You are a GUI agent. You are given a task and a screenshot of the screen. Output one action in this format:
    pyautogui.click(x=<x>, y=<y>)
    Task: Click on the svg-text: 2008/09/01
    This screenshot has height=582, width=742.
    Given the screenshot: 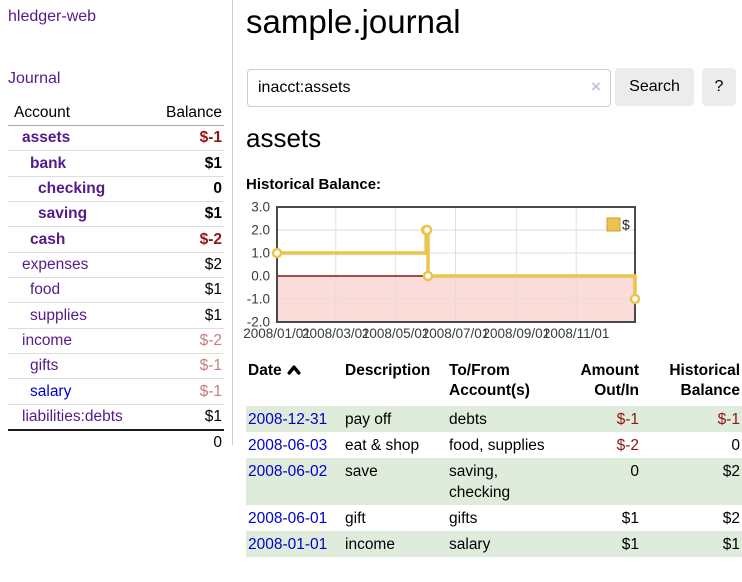 What is the action you would take?
    pyautogui.click(x=517, y=333)
    